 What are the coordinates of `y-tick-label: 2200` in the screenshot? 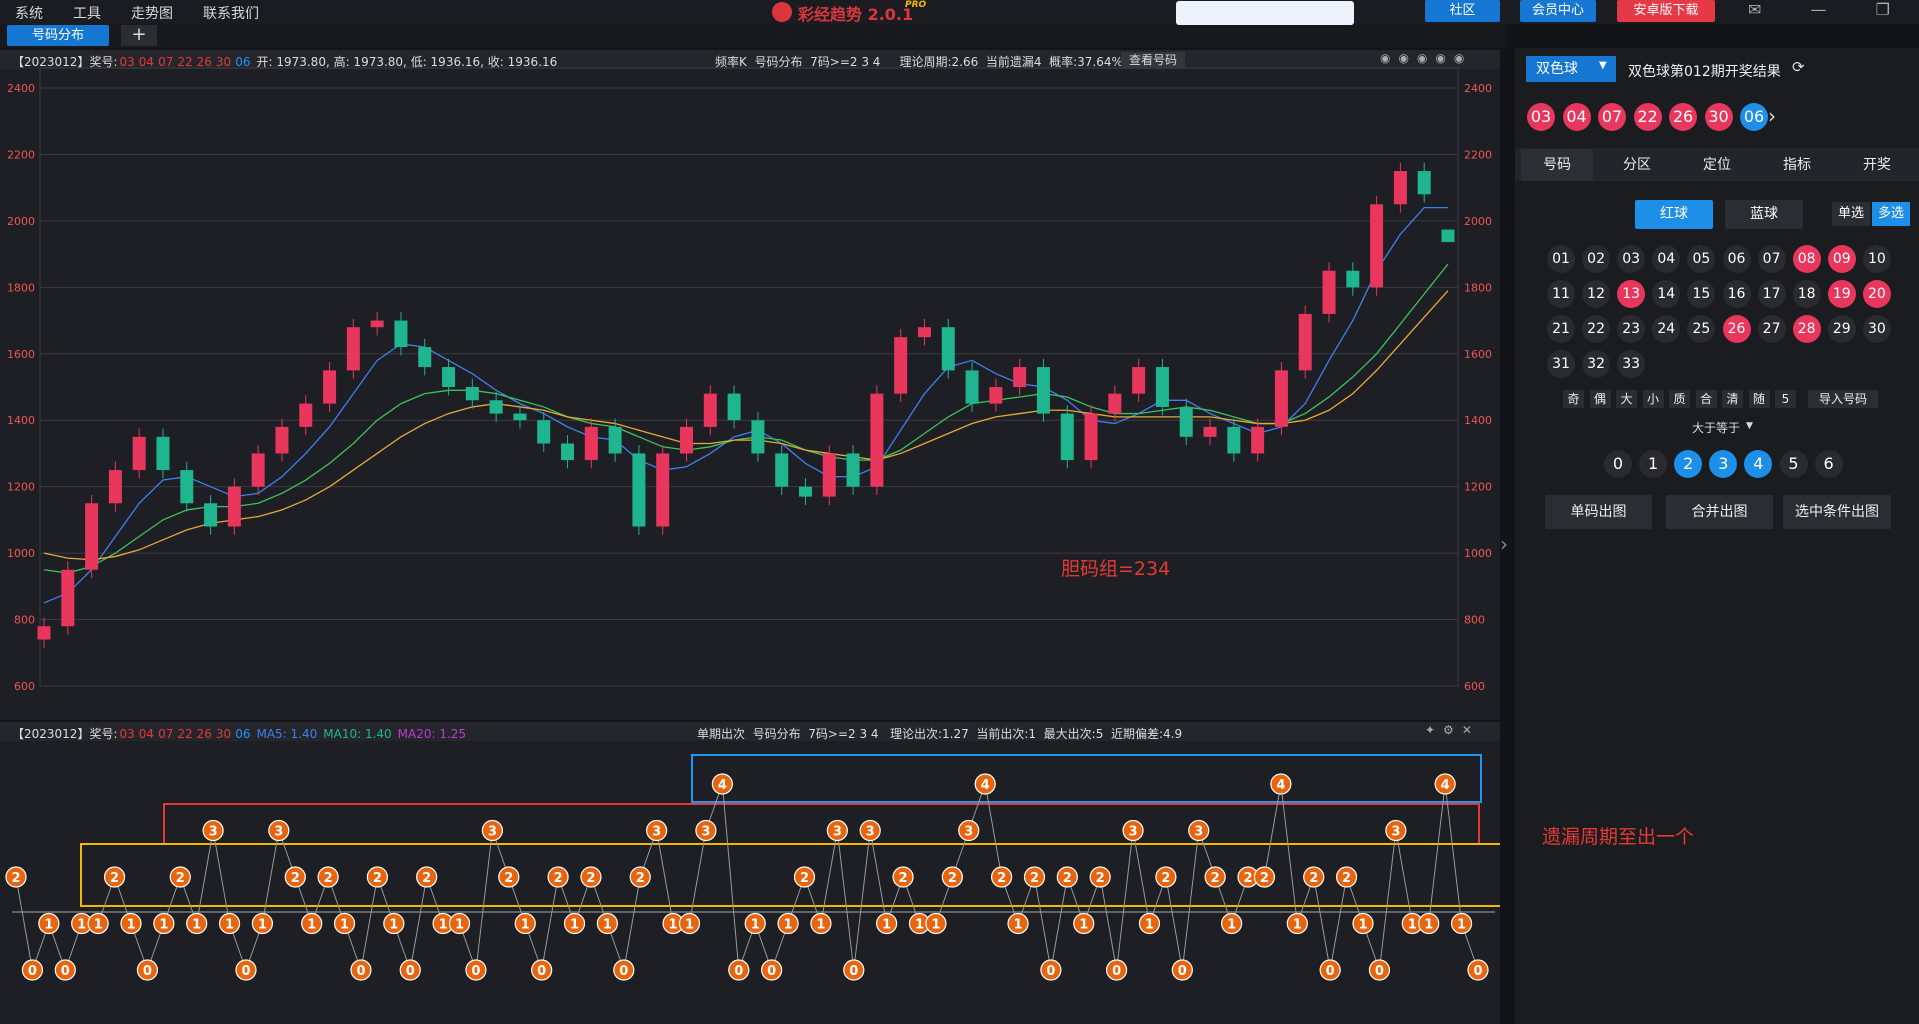 It's located at (1478, 154).